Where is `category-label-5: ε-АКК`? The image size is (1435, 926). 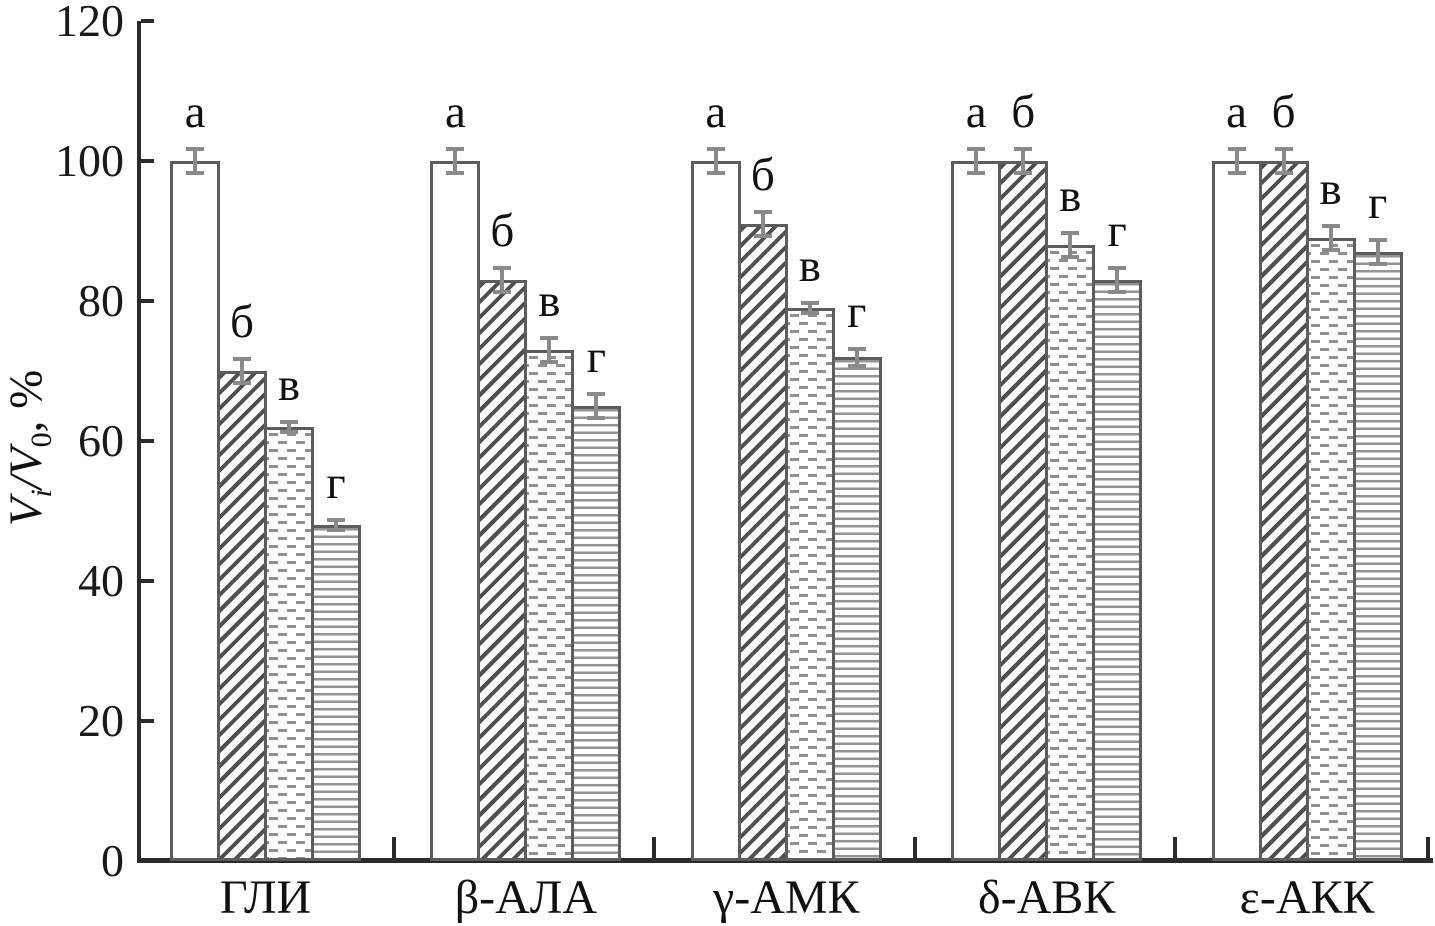 category-label-5: ε-АКК is located at coordinates (1307, 897).